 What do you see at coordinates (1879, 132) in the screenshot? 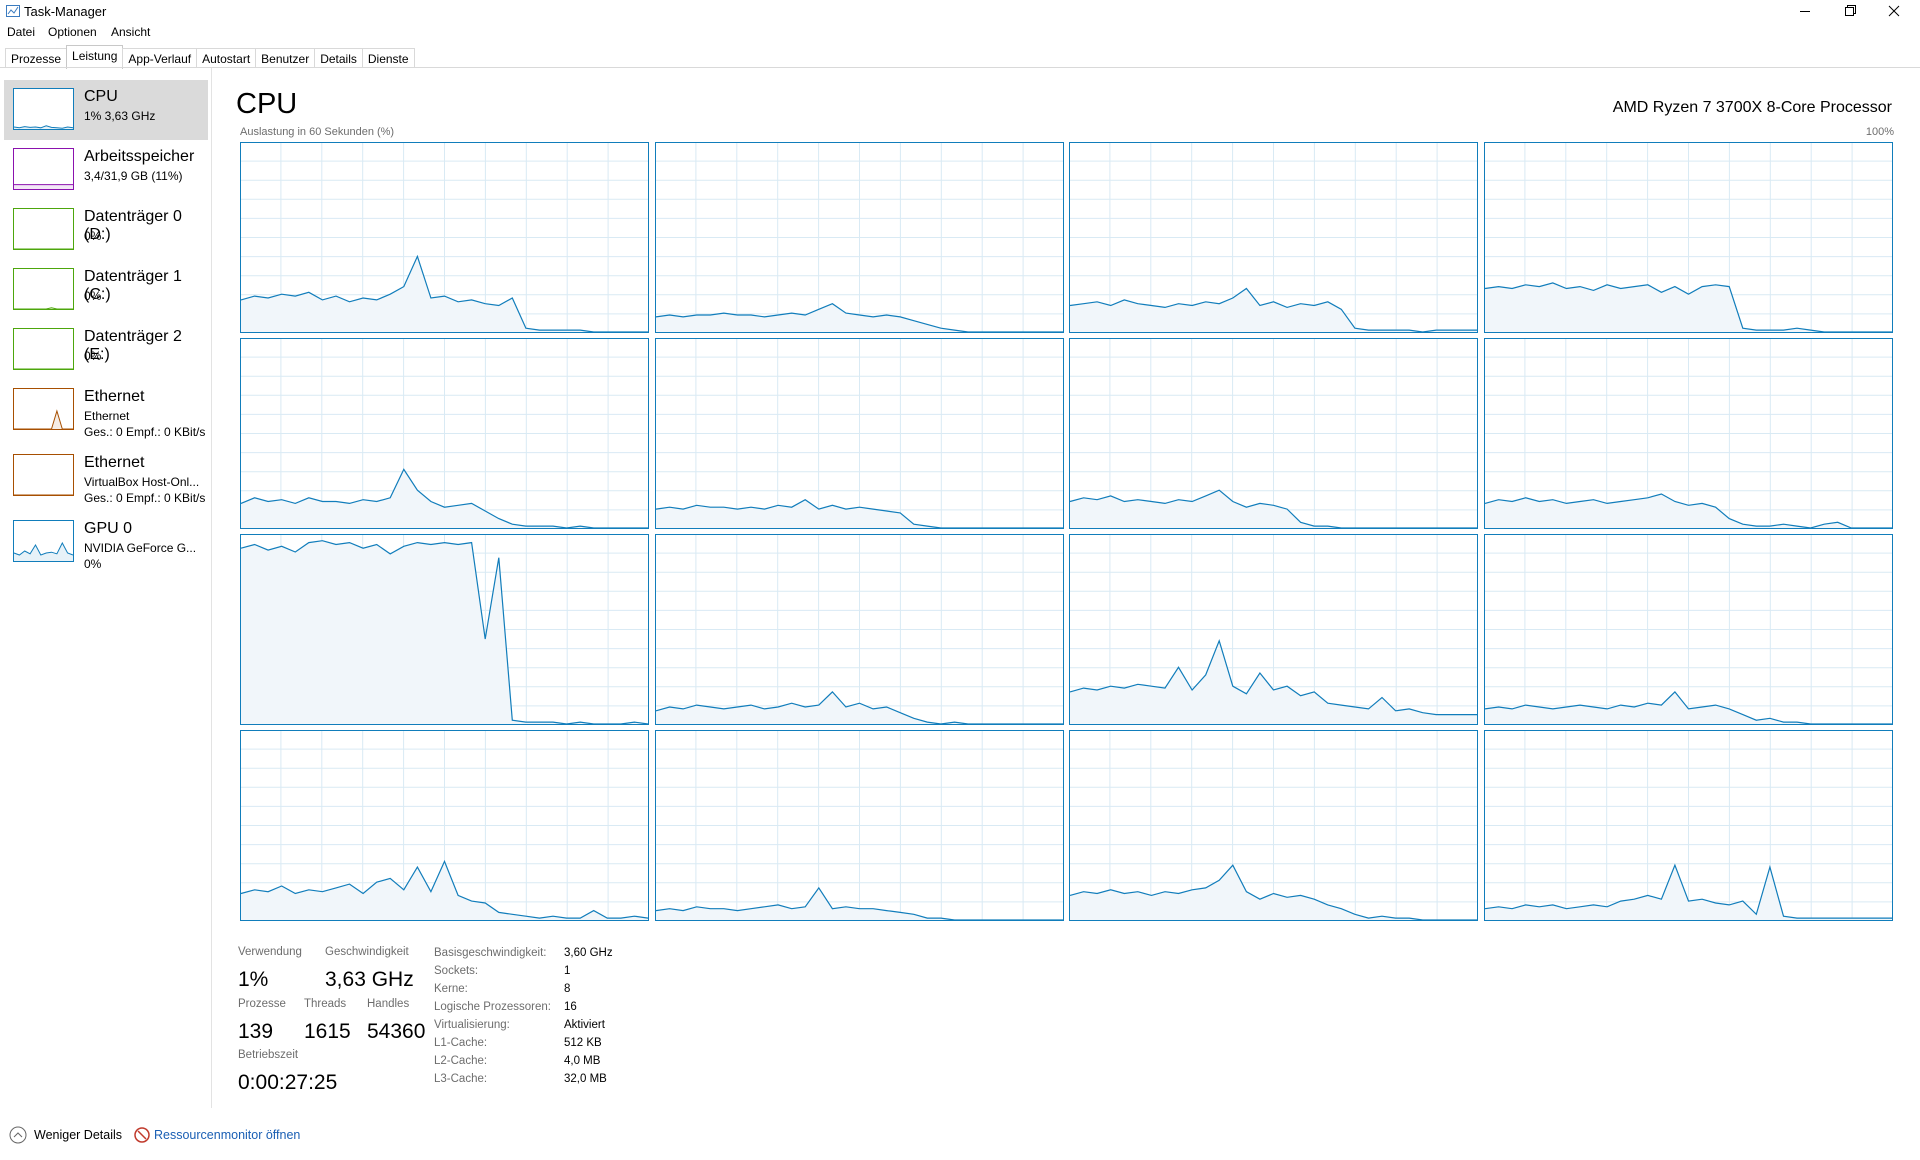
I see `graph-max: 100%` at bounding box center [1879, 132].